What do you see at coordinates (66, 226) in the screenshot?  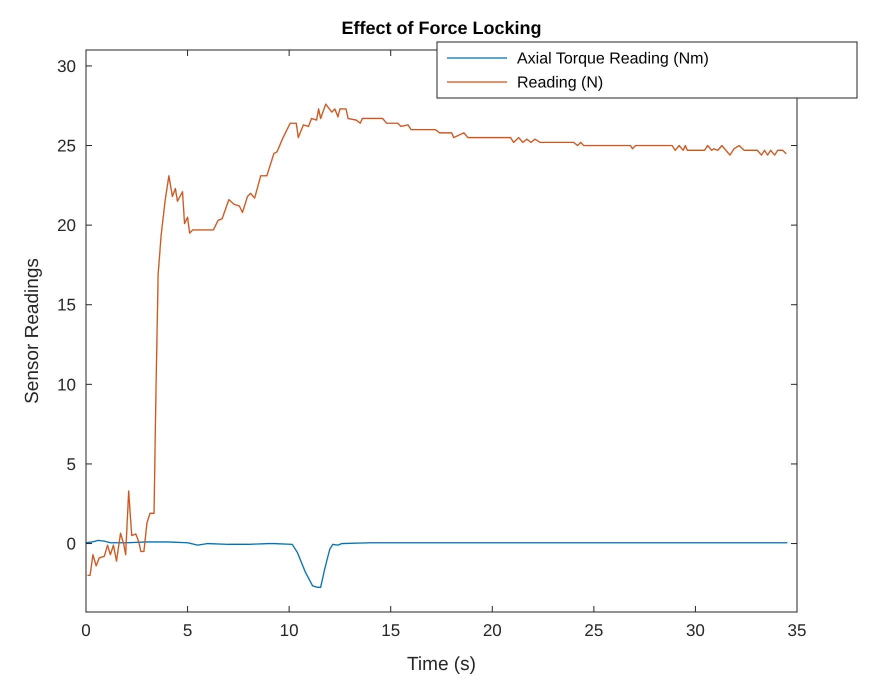 I see `y-tick-label: 20` at bounding box center [66, 226].